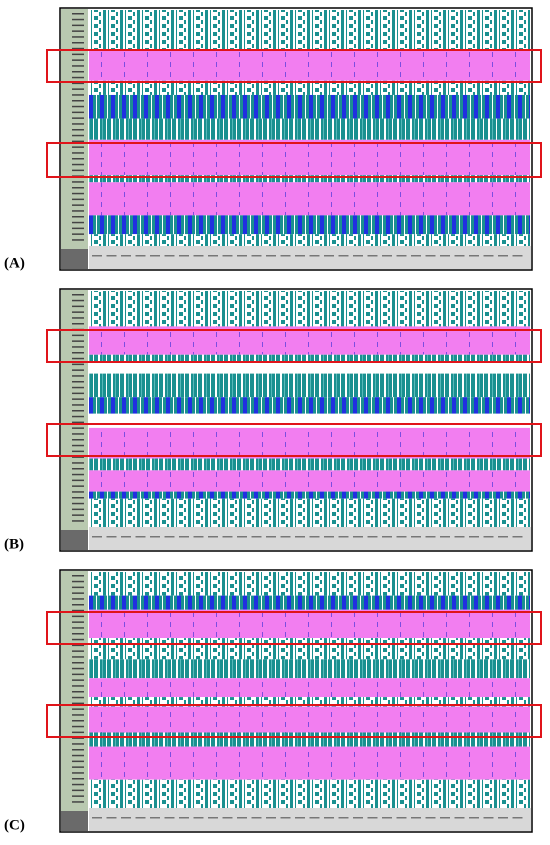 The height and width of the screenshot is (845, 550). I want to click on panel-label: (A), so click(14, 263).